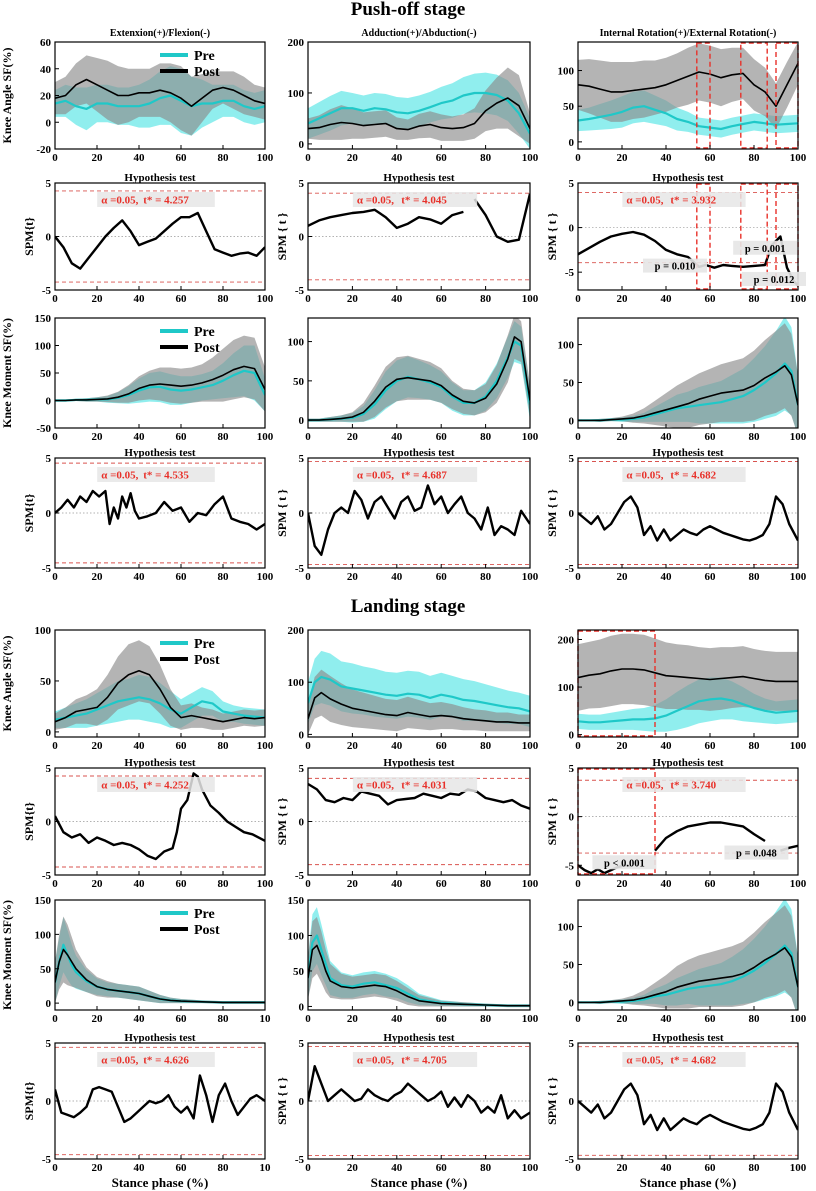 This screenshot has width=816, height=1191. I want to click on y-tick-label: 20, so click(46, 97).